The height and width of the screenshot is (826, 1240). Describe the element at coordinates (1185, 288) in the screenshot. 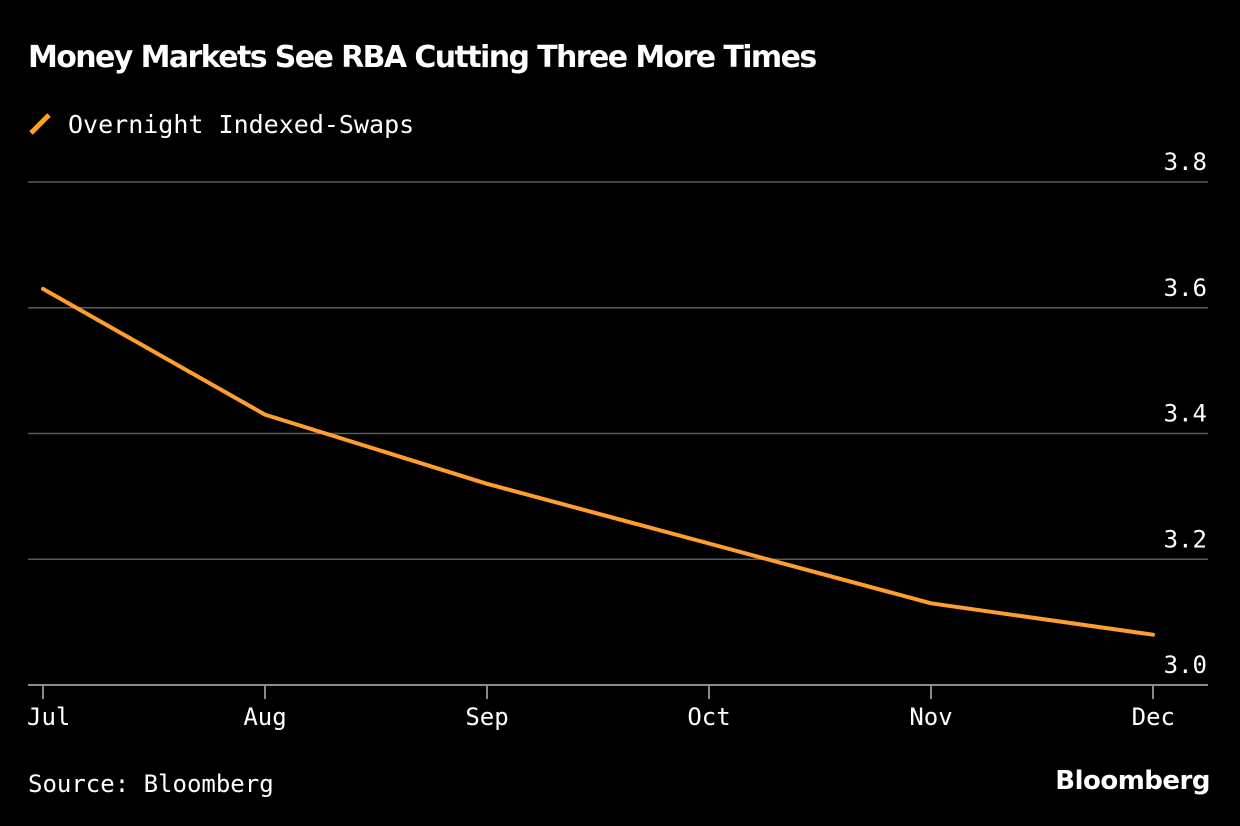

I see `y-tick-label: 3.6` at that location.